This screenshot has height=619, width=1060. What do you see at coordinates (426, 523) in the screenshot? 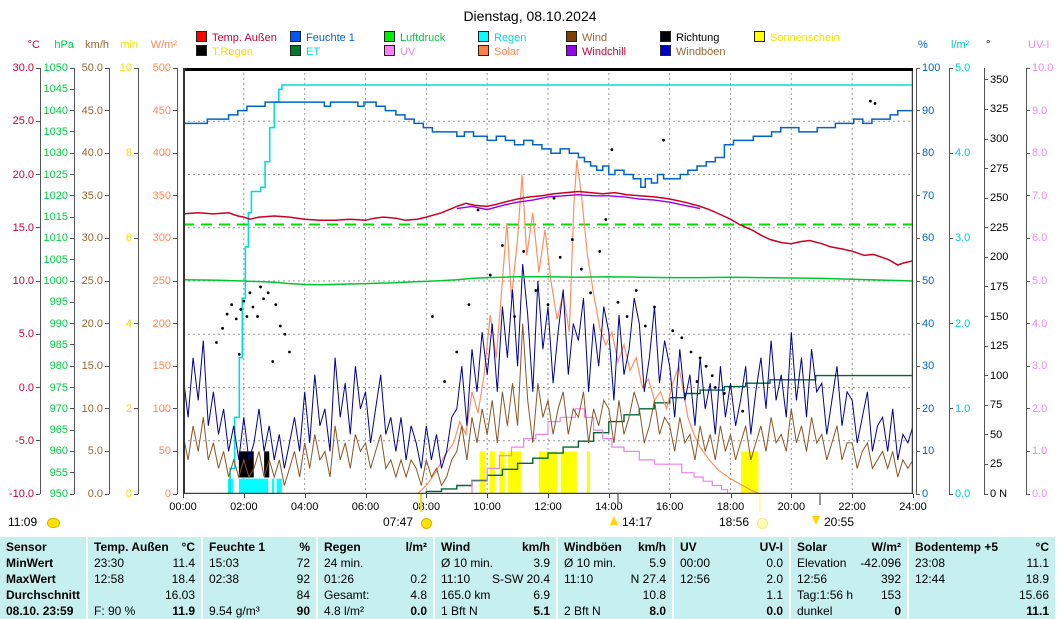
I see `sun-icon` at bounding box center [426, 523].